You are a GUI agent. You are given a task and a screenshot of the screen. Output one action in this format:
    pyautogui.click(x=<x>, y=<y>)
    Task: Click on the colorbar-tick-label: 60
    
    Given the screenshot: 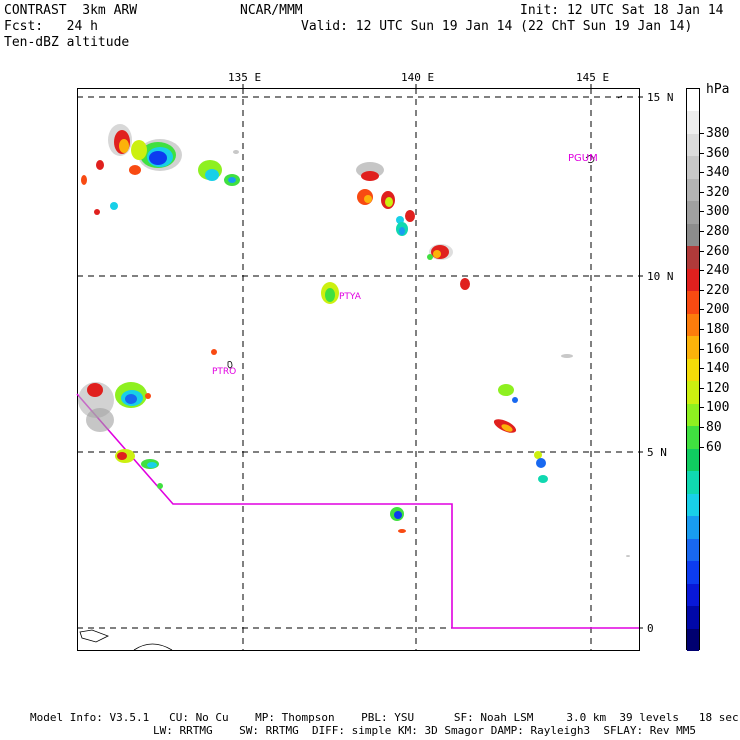 What is the action you would take?
    pyautogui.click(x=714, y=447)
    